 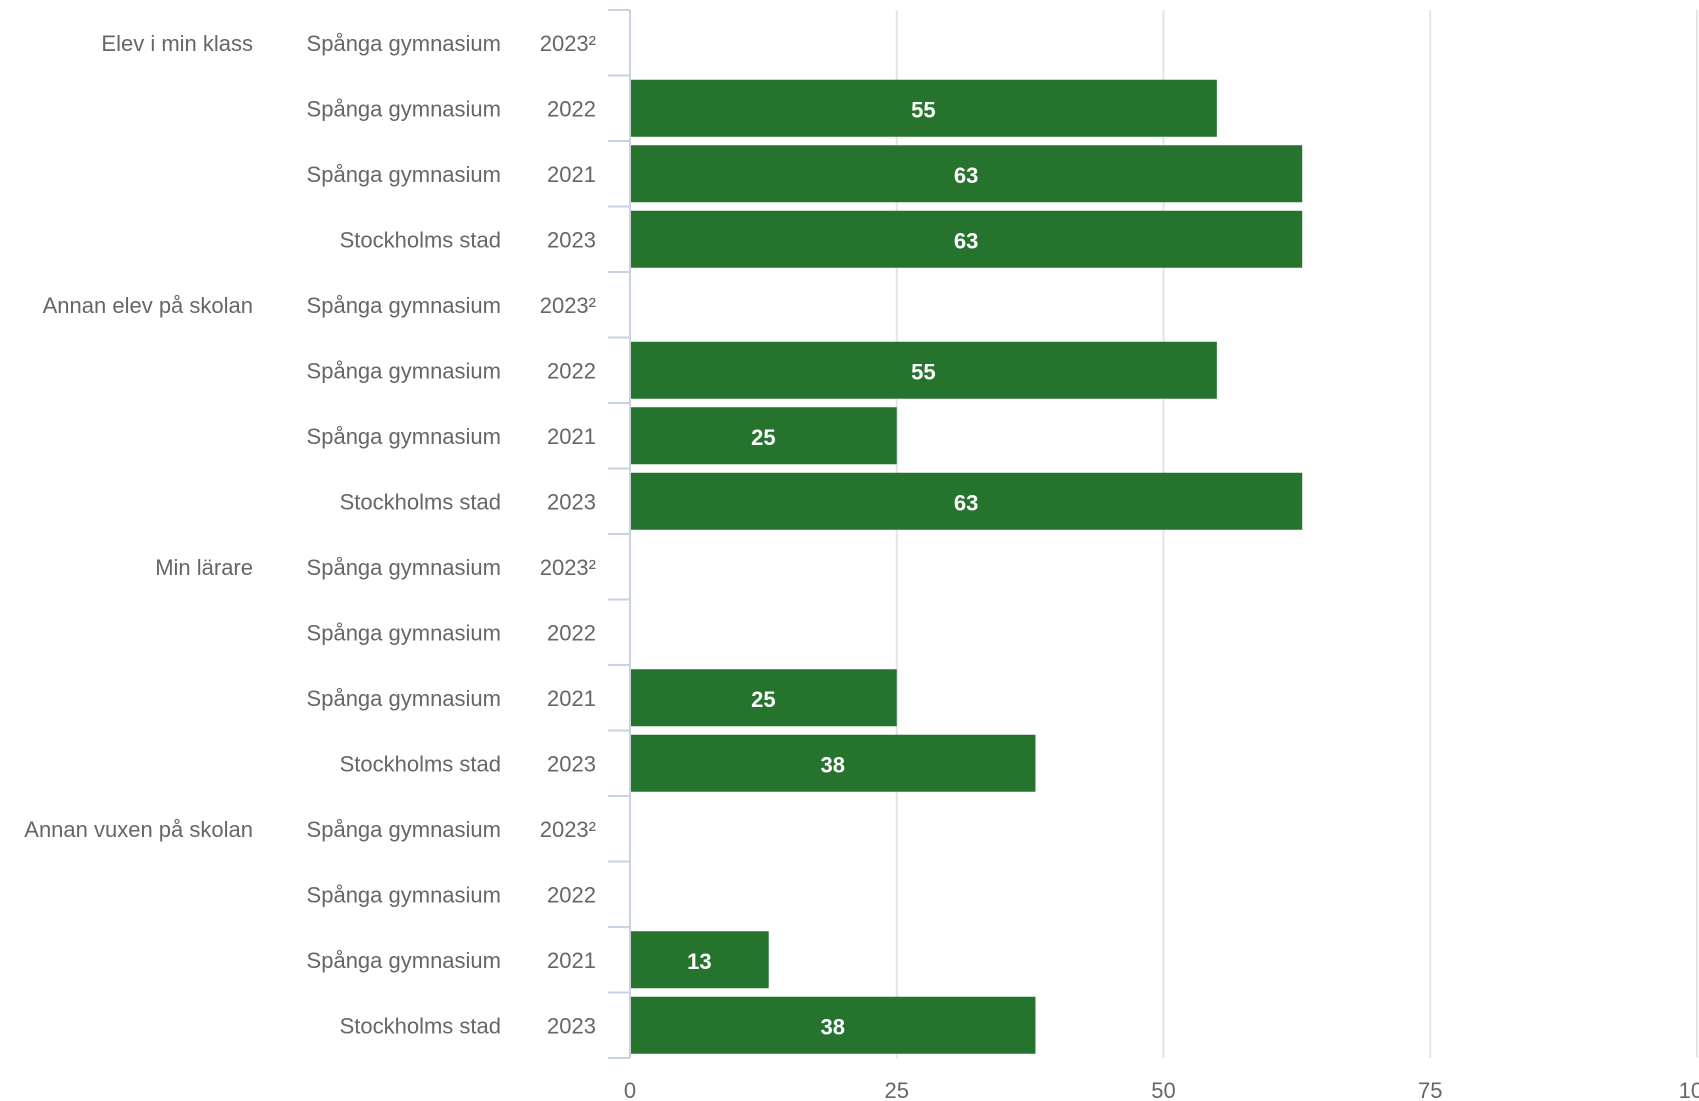 What do you see at coordinates (177, 43) in the screenshot?
I see `group-label: Elev i min klass` at bounding box center [177, 43].